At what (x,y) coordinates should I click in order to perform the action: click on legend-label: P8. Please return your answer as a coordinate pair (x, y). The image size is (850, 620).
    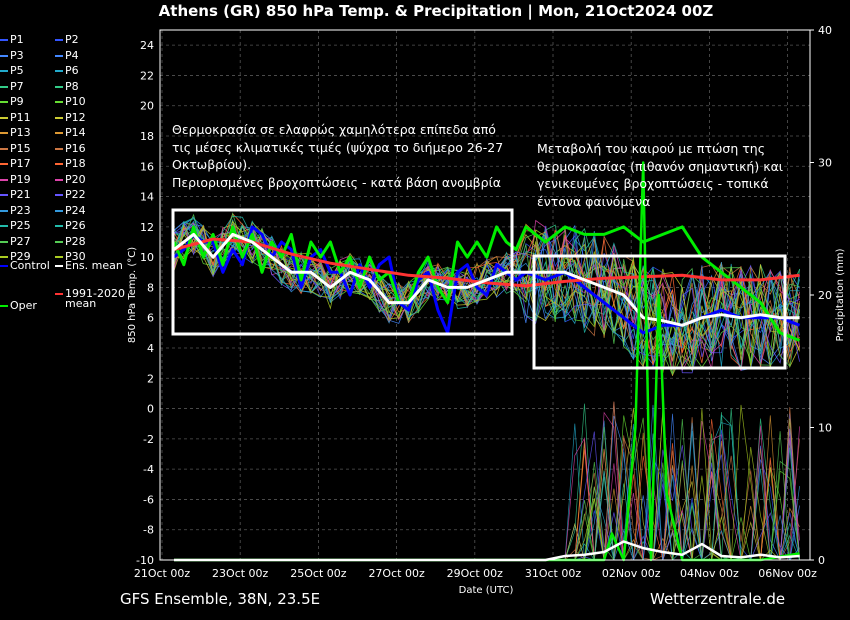
    Looking at the image, I should click on (72, 86).